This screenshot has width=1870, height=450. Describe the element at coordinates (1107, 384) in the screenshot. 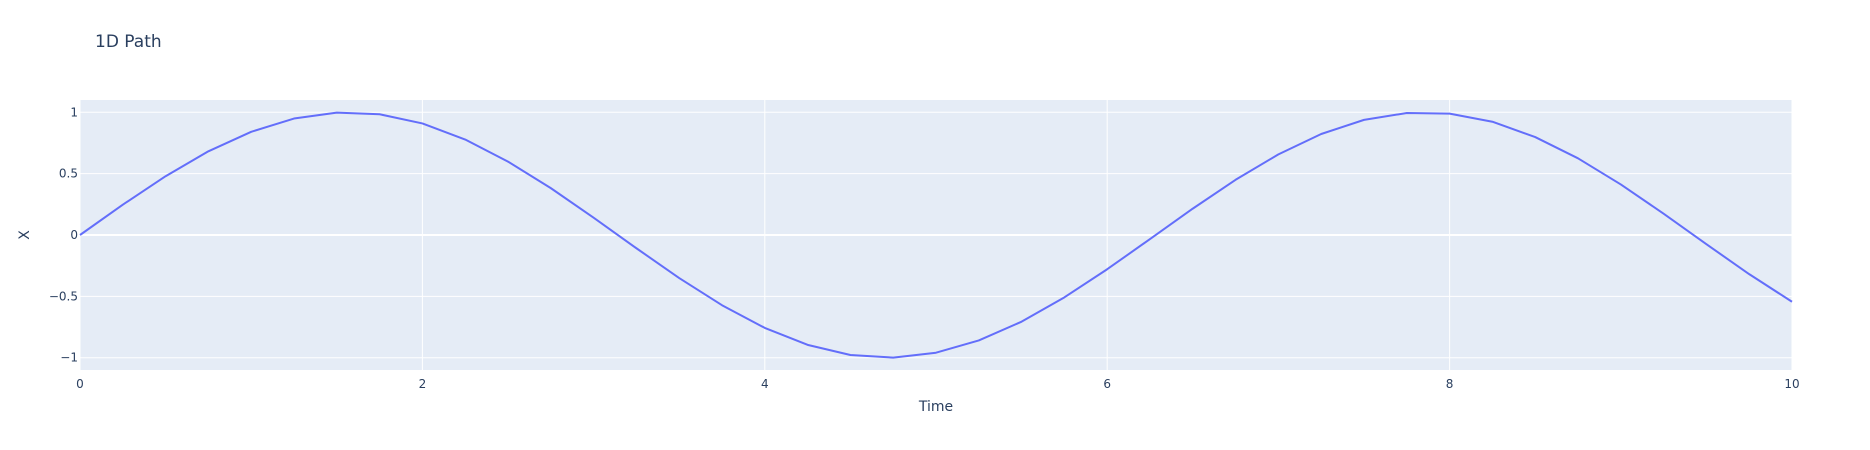

I see `x-tick-label: 6` at that location.